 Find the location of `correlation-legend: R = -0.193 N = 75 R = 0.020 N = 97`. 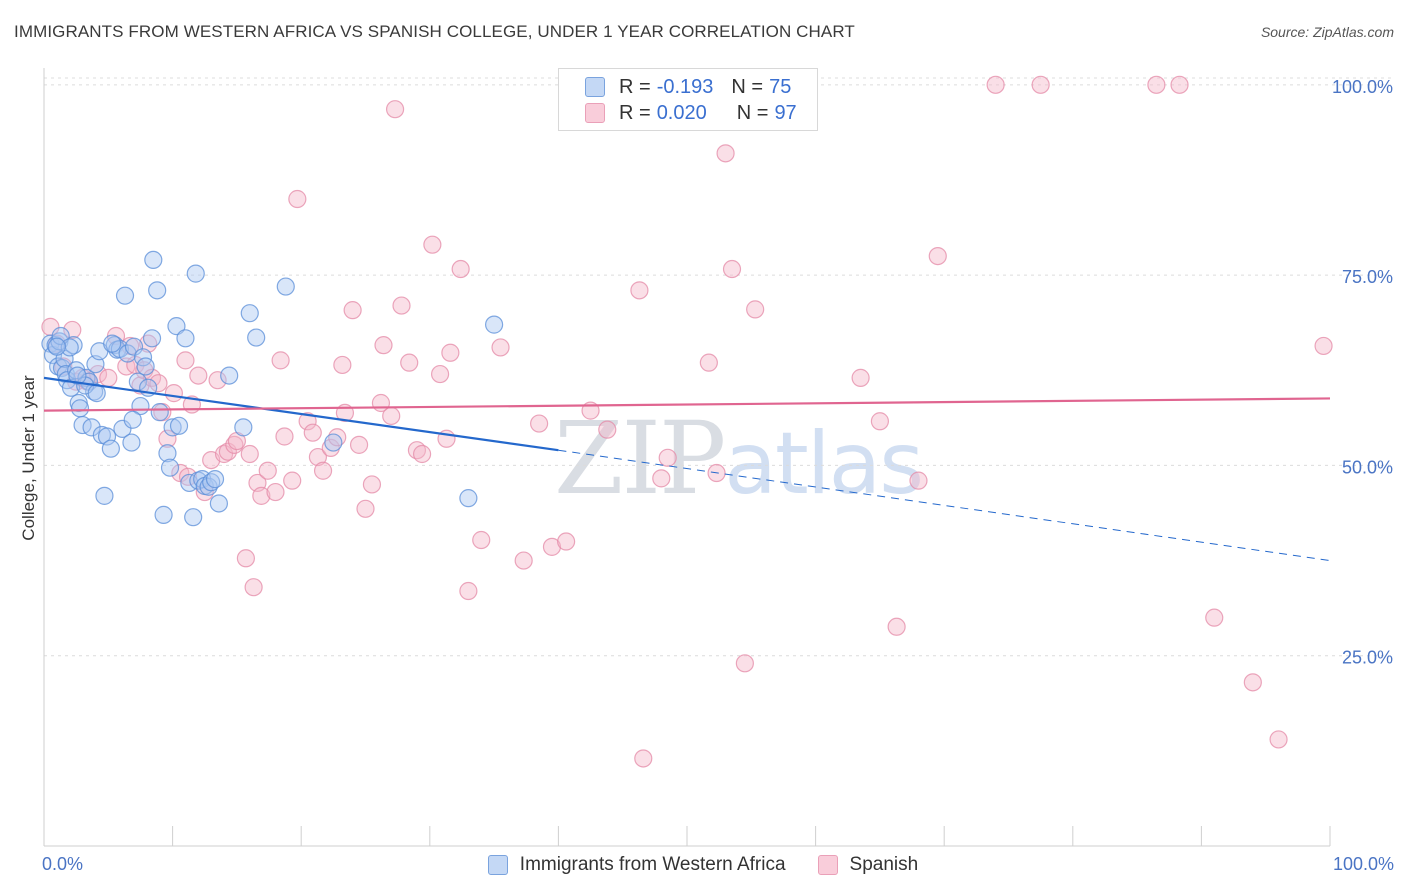

correlation-legend: R = -0.193 N = 75 R = 0.020 N = 97 is located at coordinates (688, 99).